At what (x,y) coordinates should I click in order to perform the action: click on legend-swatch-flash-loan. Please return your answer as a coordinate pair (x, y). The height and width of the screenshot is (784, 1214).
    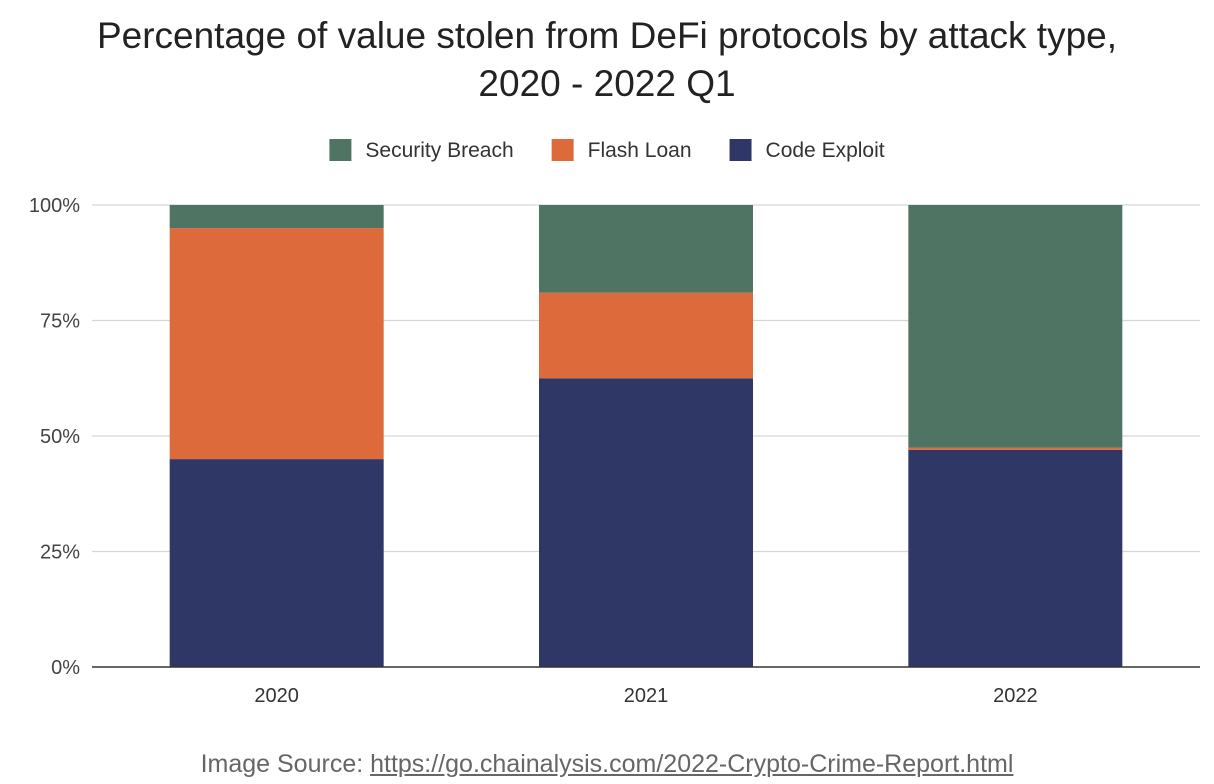
    Looking at the image, I should click on (562, 150).